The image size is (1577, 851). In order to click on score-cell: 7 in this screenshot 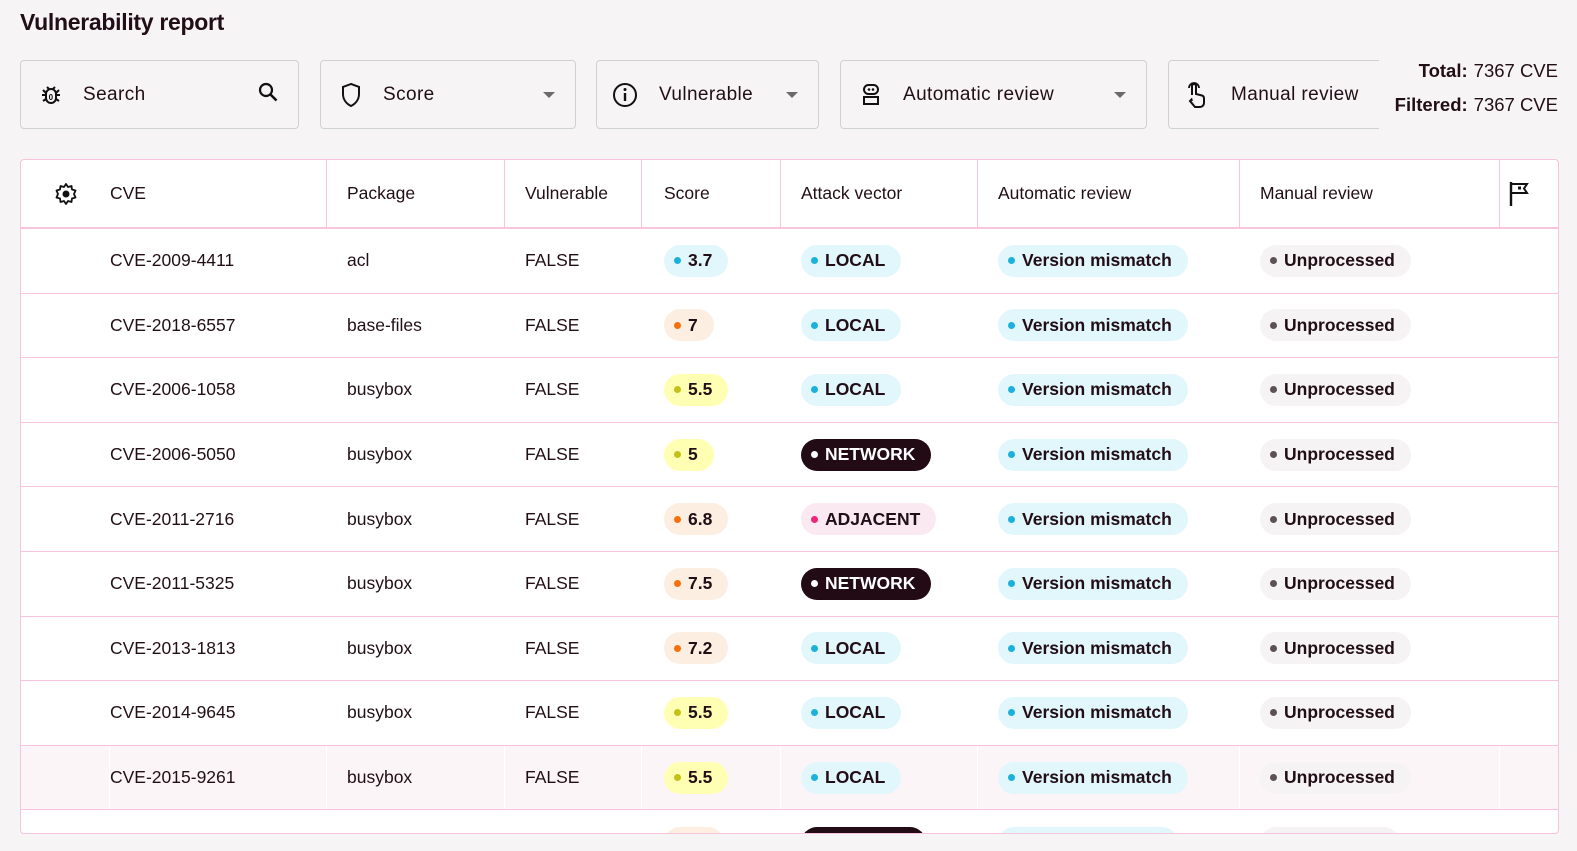, I will do `click(711, 325)`.